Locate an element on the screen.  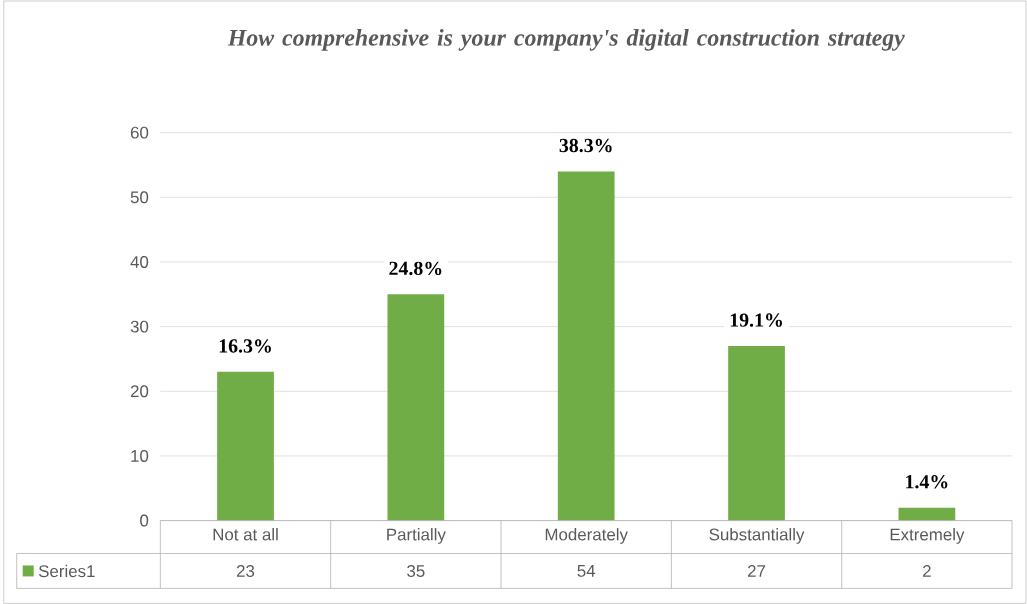
annotation: 38.3% is located at coordinates (585, 145).